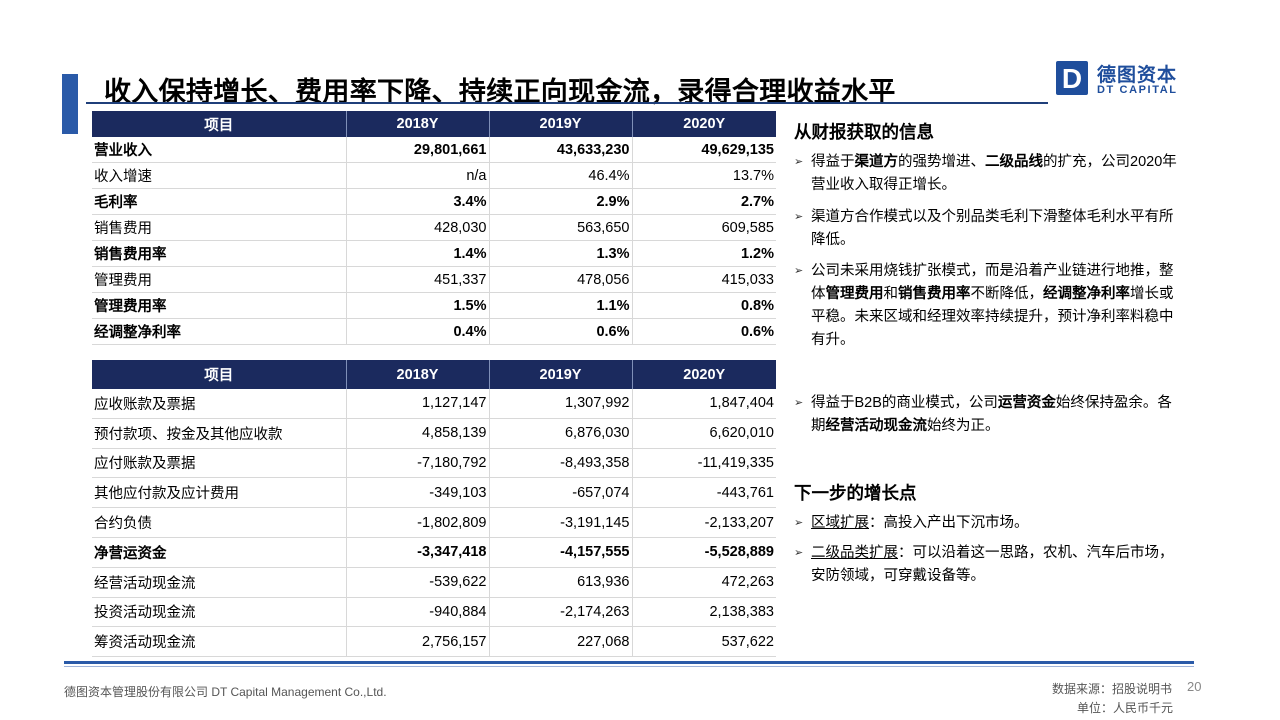  I want to click on row-label: 应付账款及票据, so click(219, 463).